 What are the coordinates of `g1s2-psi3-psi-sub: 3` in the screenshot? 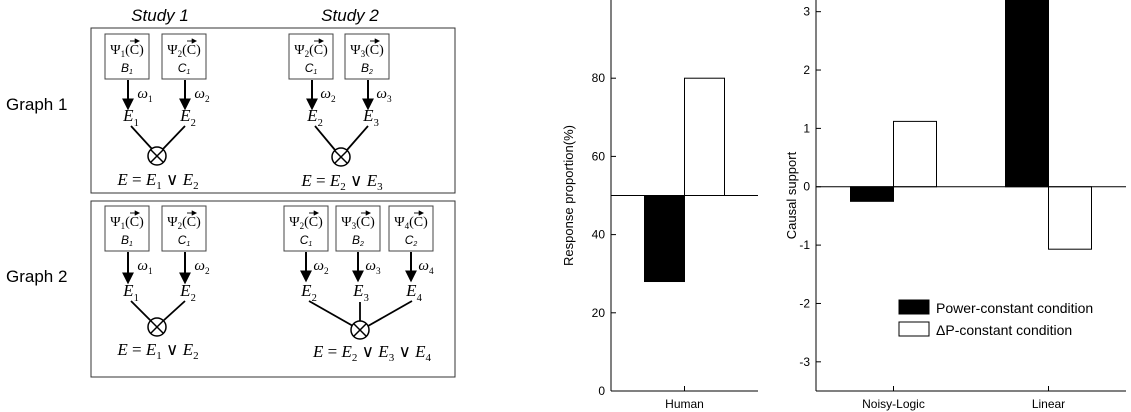 It's located at (363, 54).